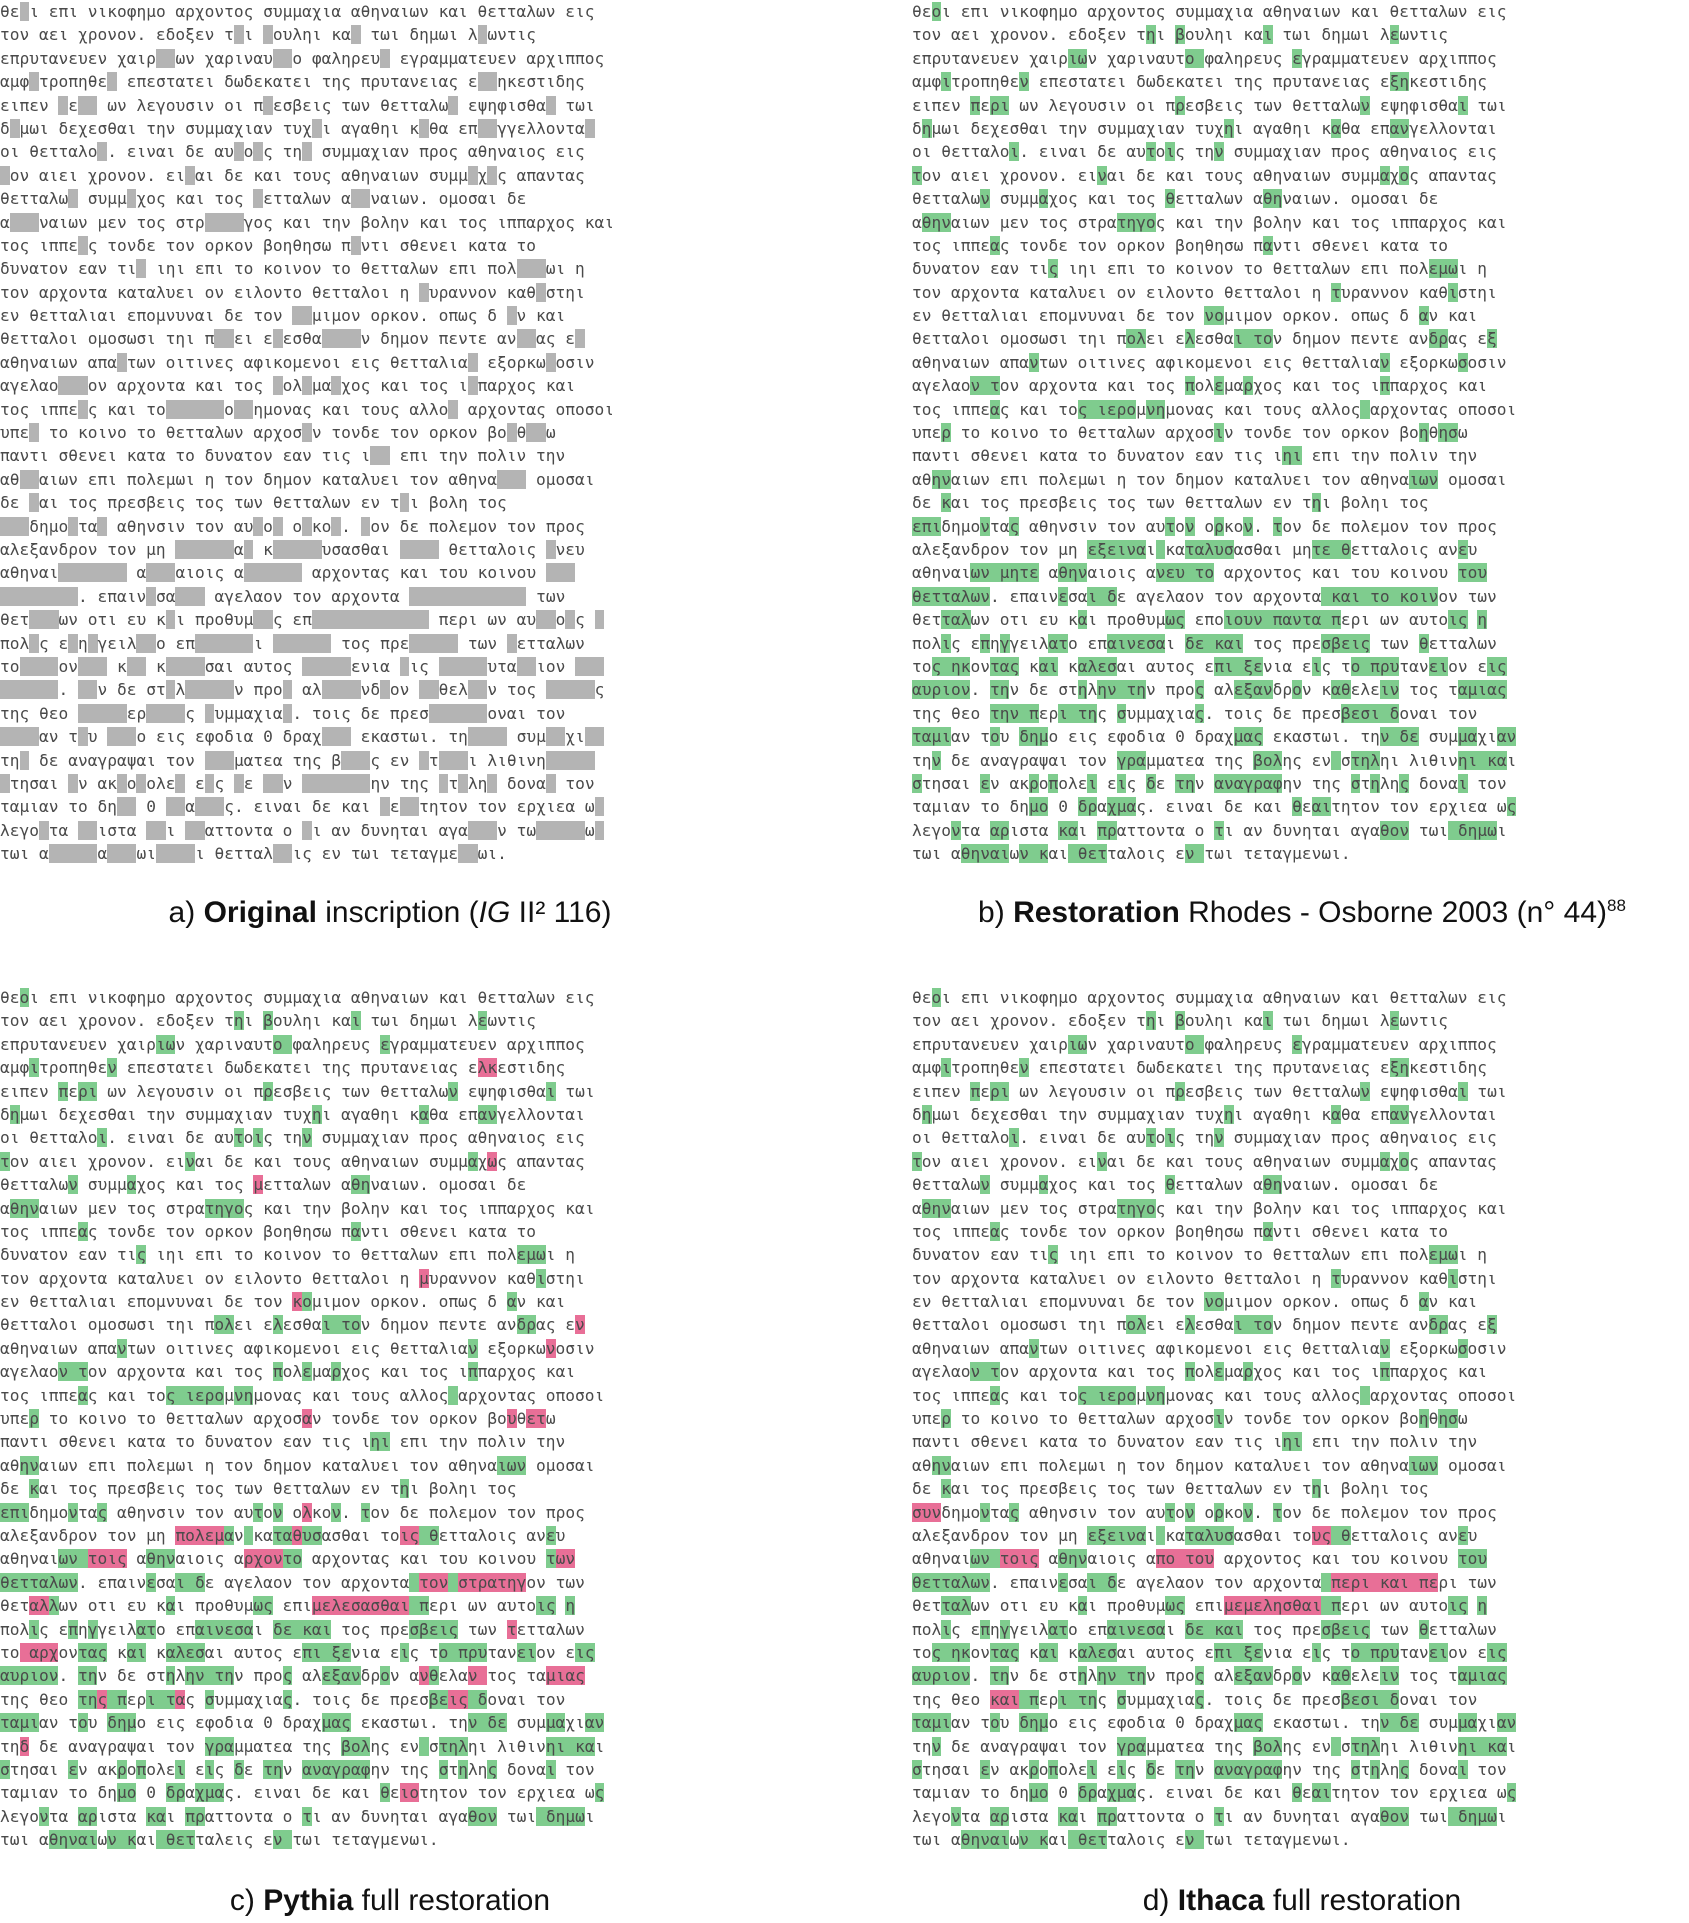  What do you see at coordinates (117, 1629) in the screenshot?
I see `text-run: γειλ` at bounding box center [117, 1629].